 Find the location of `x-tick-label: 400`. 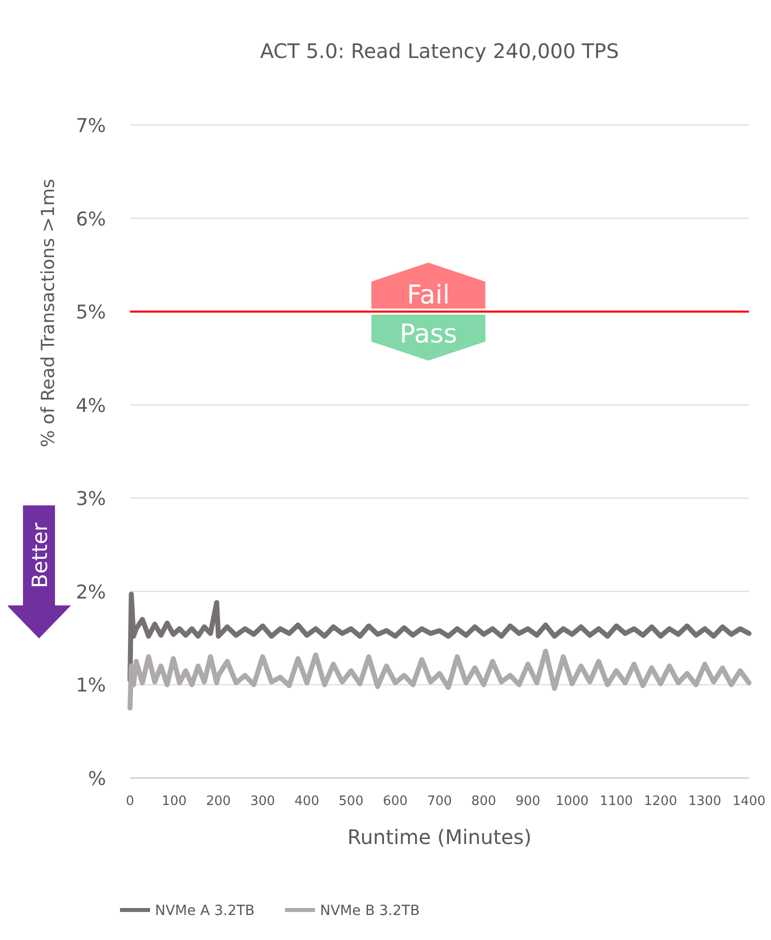

x-tick-label: 400 is located at coordinates (307, 801).